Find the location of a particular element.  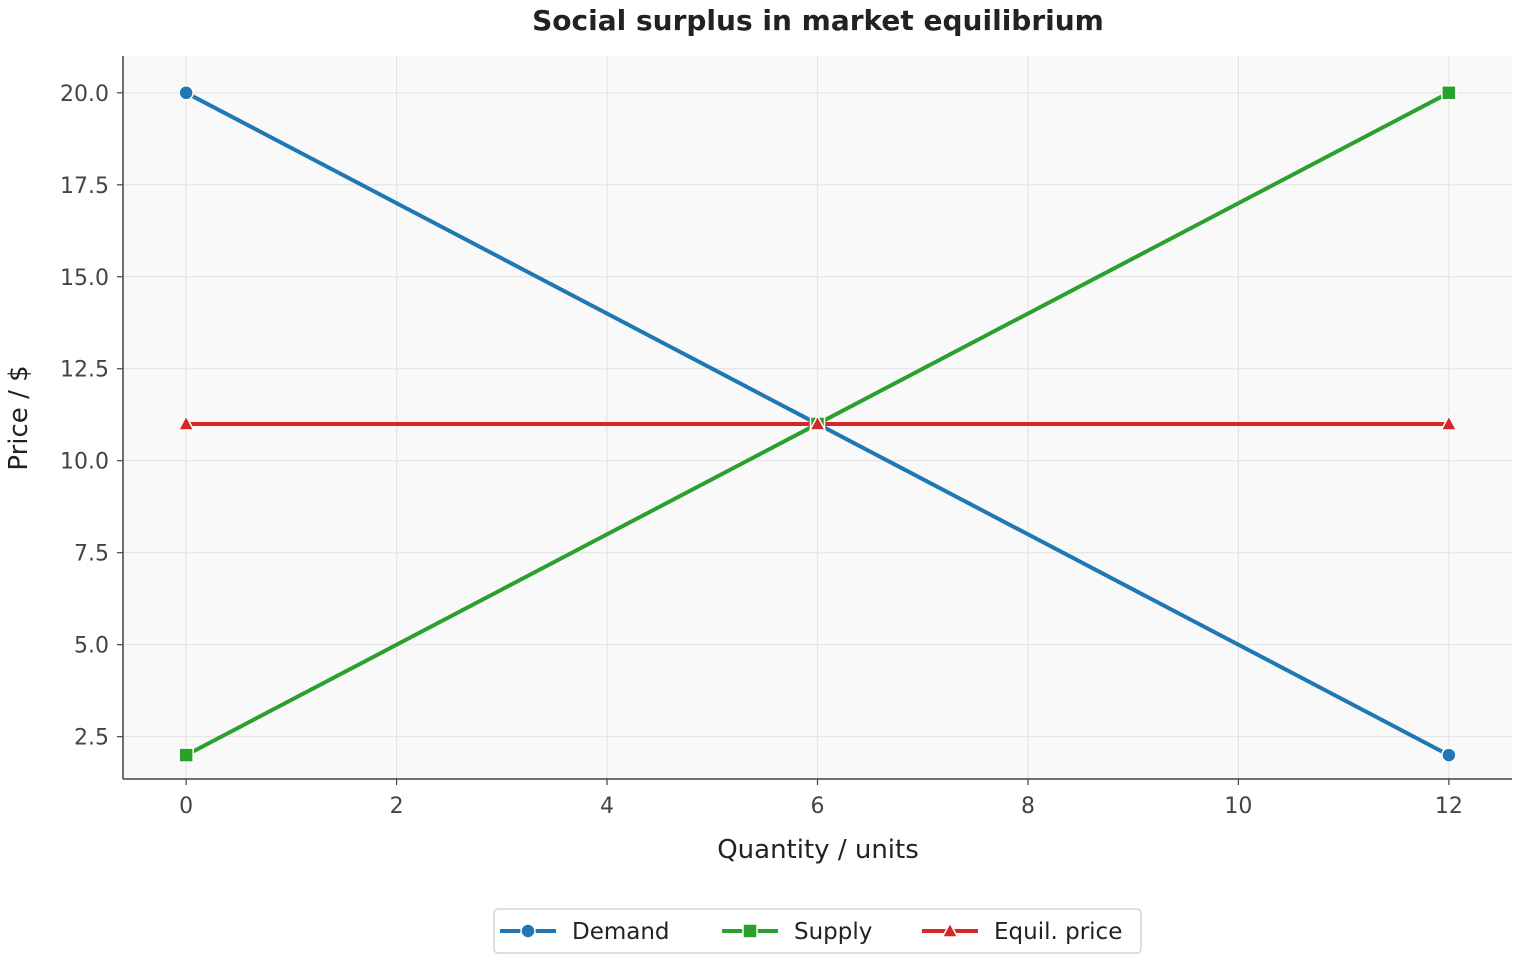

x-tick-label: 8 is located at coordinates (1028, 806).